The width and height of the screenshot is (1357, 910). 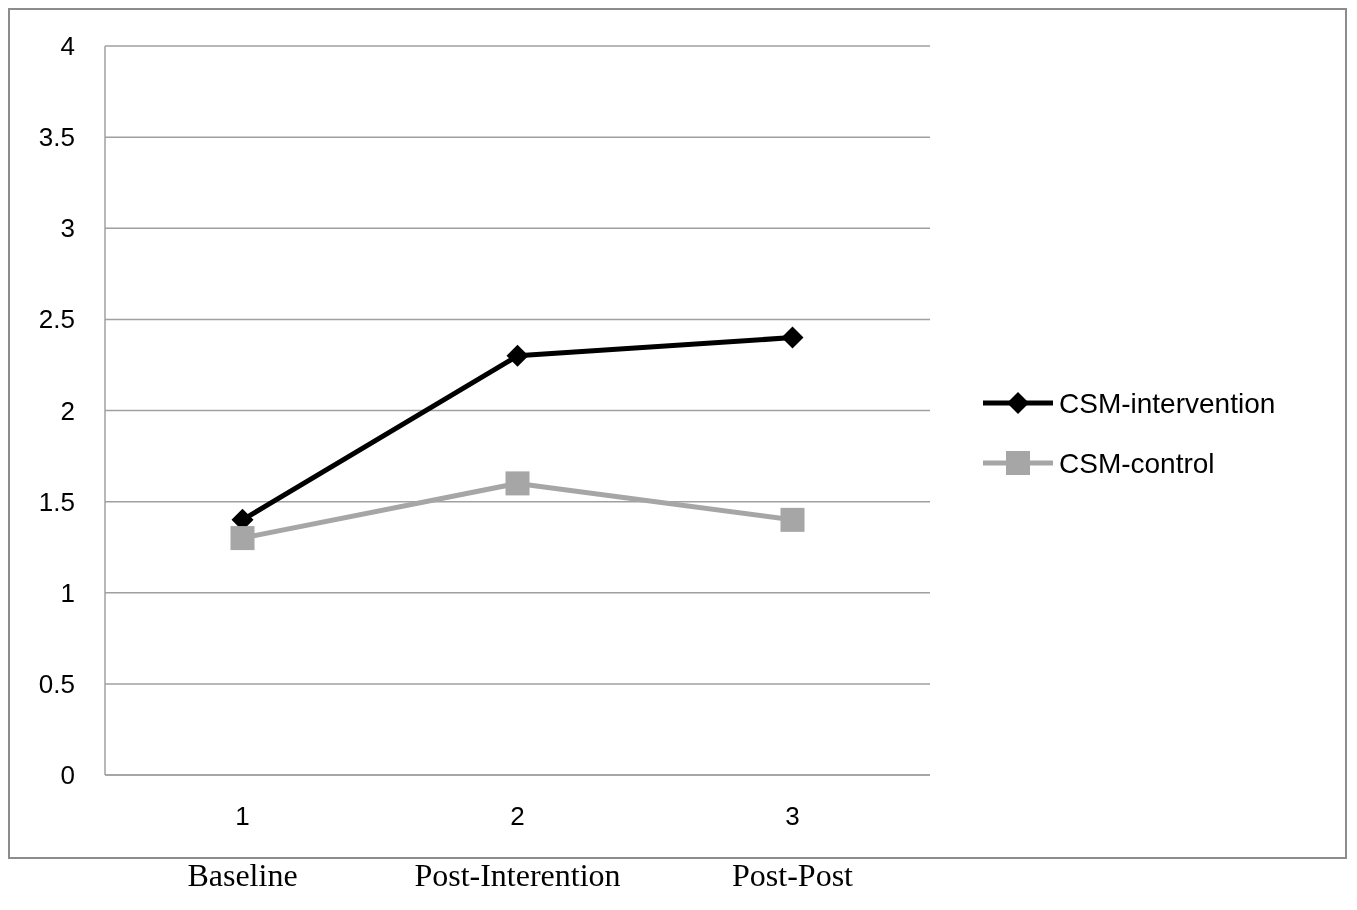 What do you see at coordinates (67, 228) in the screenshot?
I see `y-tick-label: 3` at bounding box center [67, 228].